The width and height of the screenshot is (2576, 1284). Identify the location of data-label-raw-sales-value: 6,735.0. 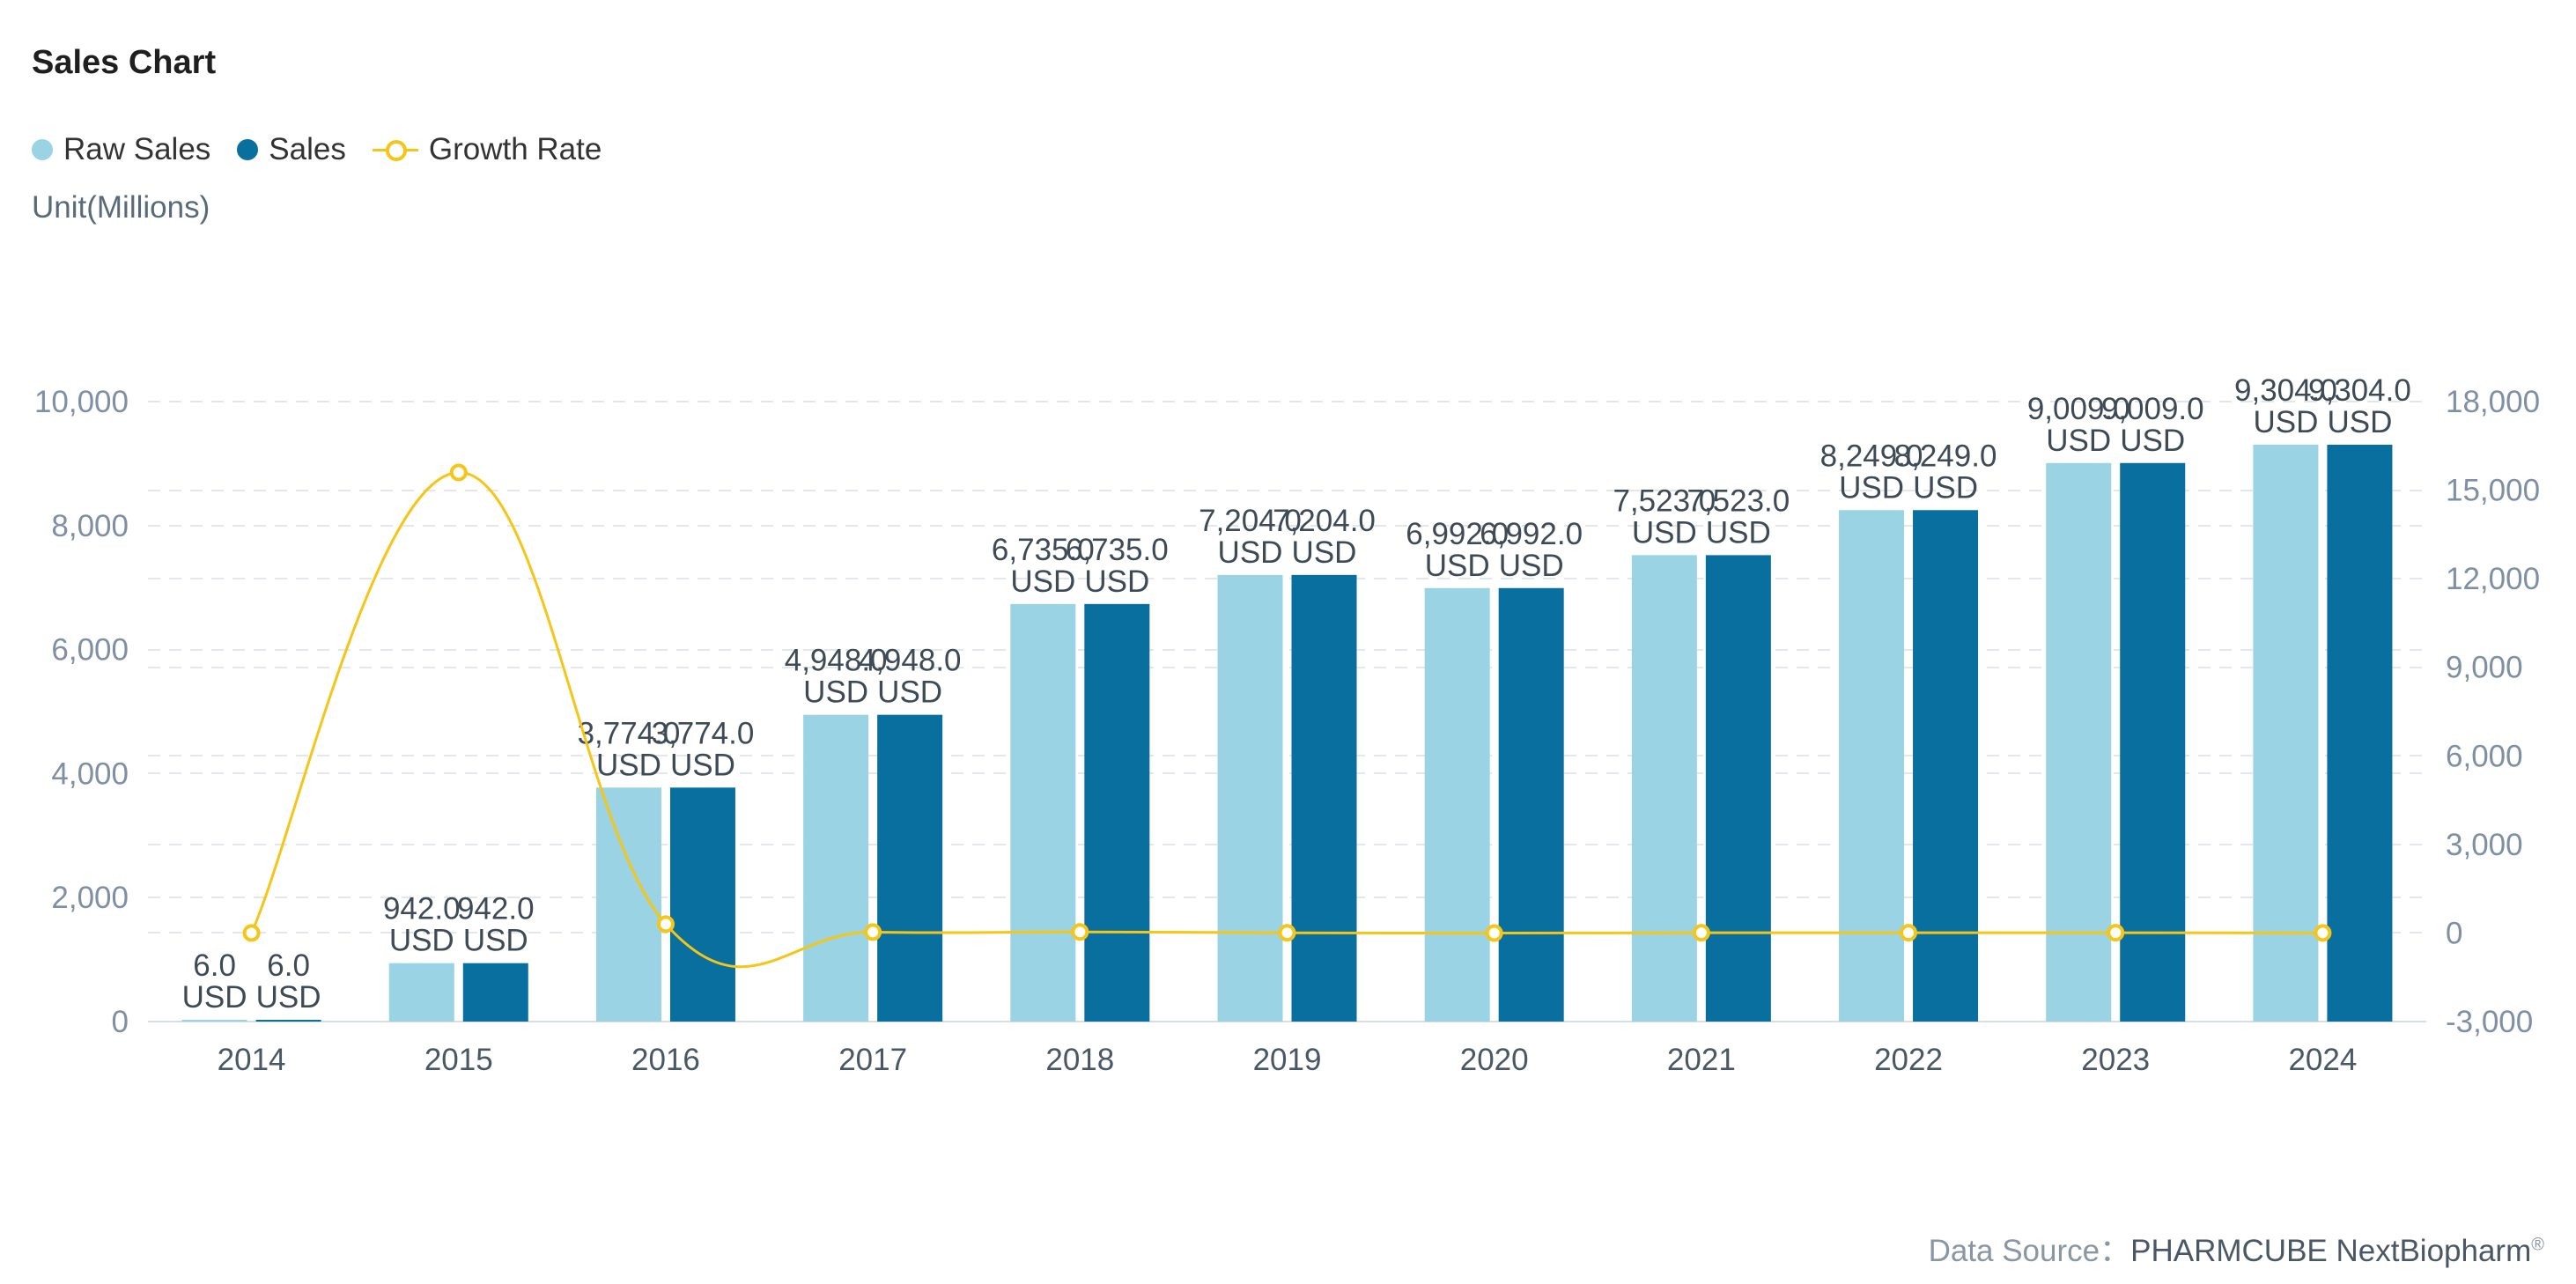
(1043, 550).